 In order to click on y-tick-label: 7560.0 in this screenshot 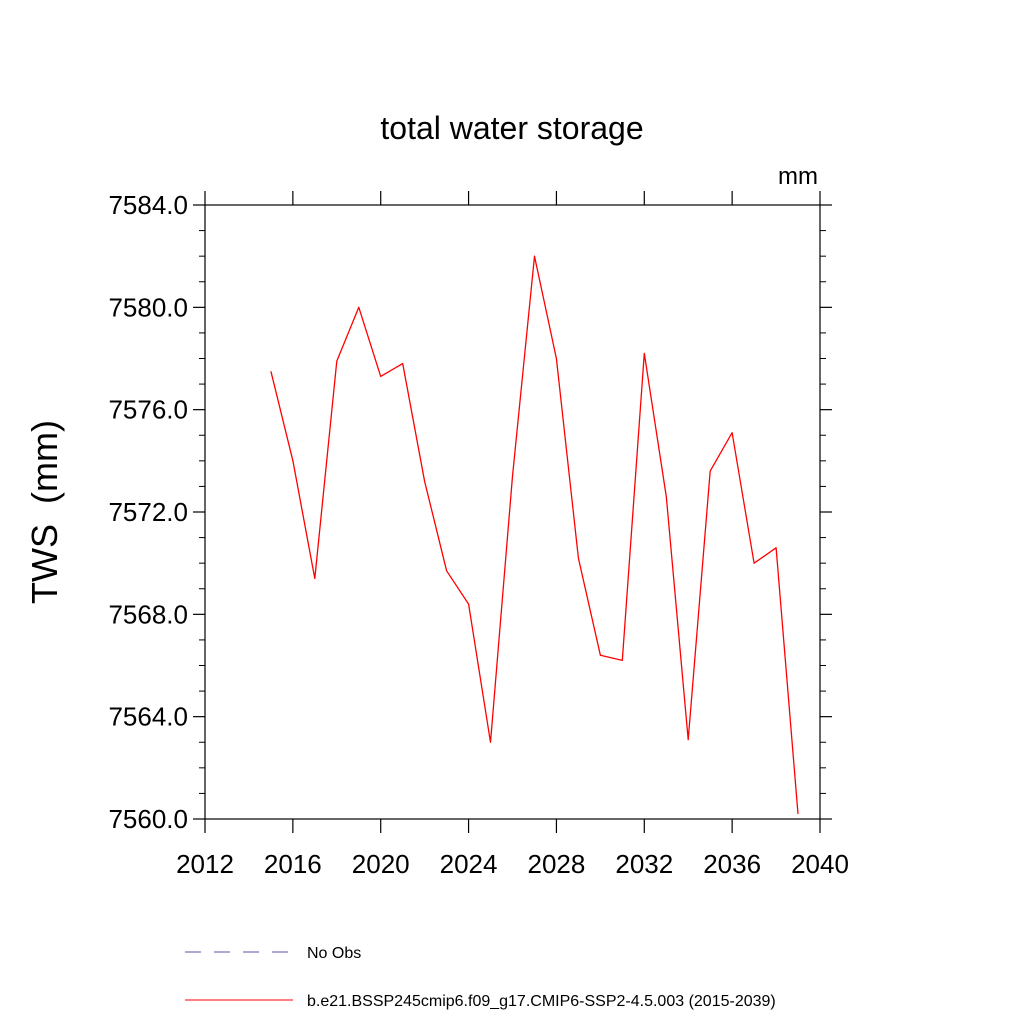, I will do `click(148, 819)`.